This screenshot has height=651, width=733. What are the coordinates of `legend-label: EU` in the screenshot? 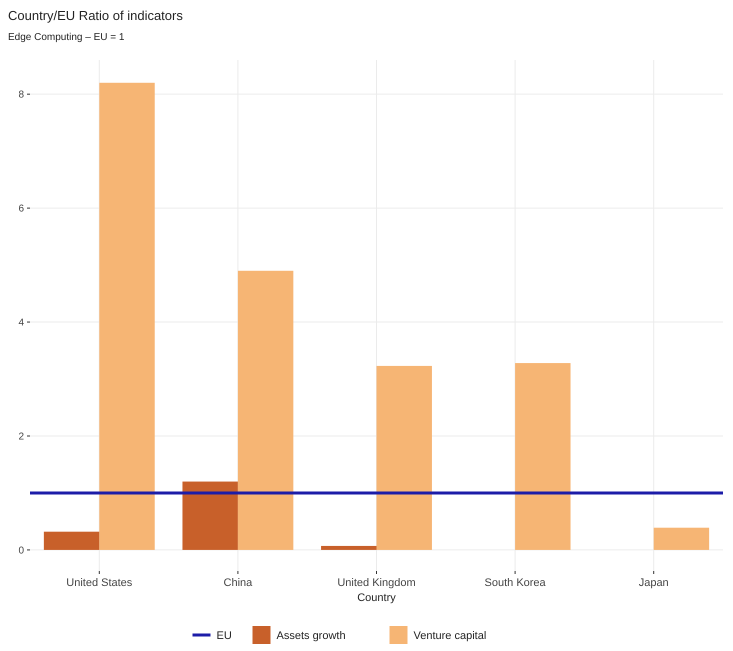 It's located at (224, 636).